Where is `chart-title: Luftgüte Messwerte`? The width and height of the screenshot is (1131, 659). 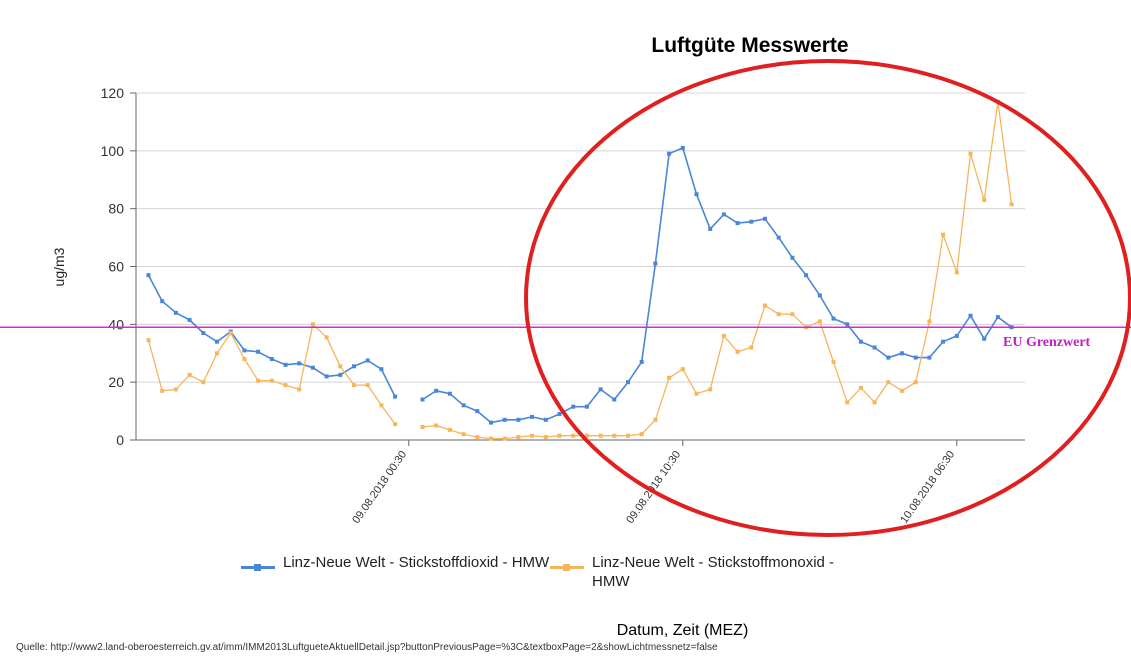
chart-title: Luftgüte Messwerte is located at coordinates (750, 45).